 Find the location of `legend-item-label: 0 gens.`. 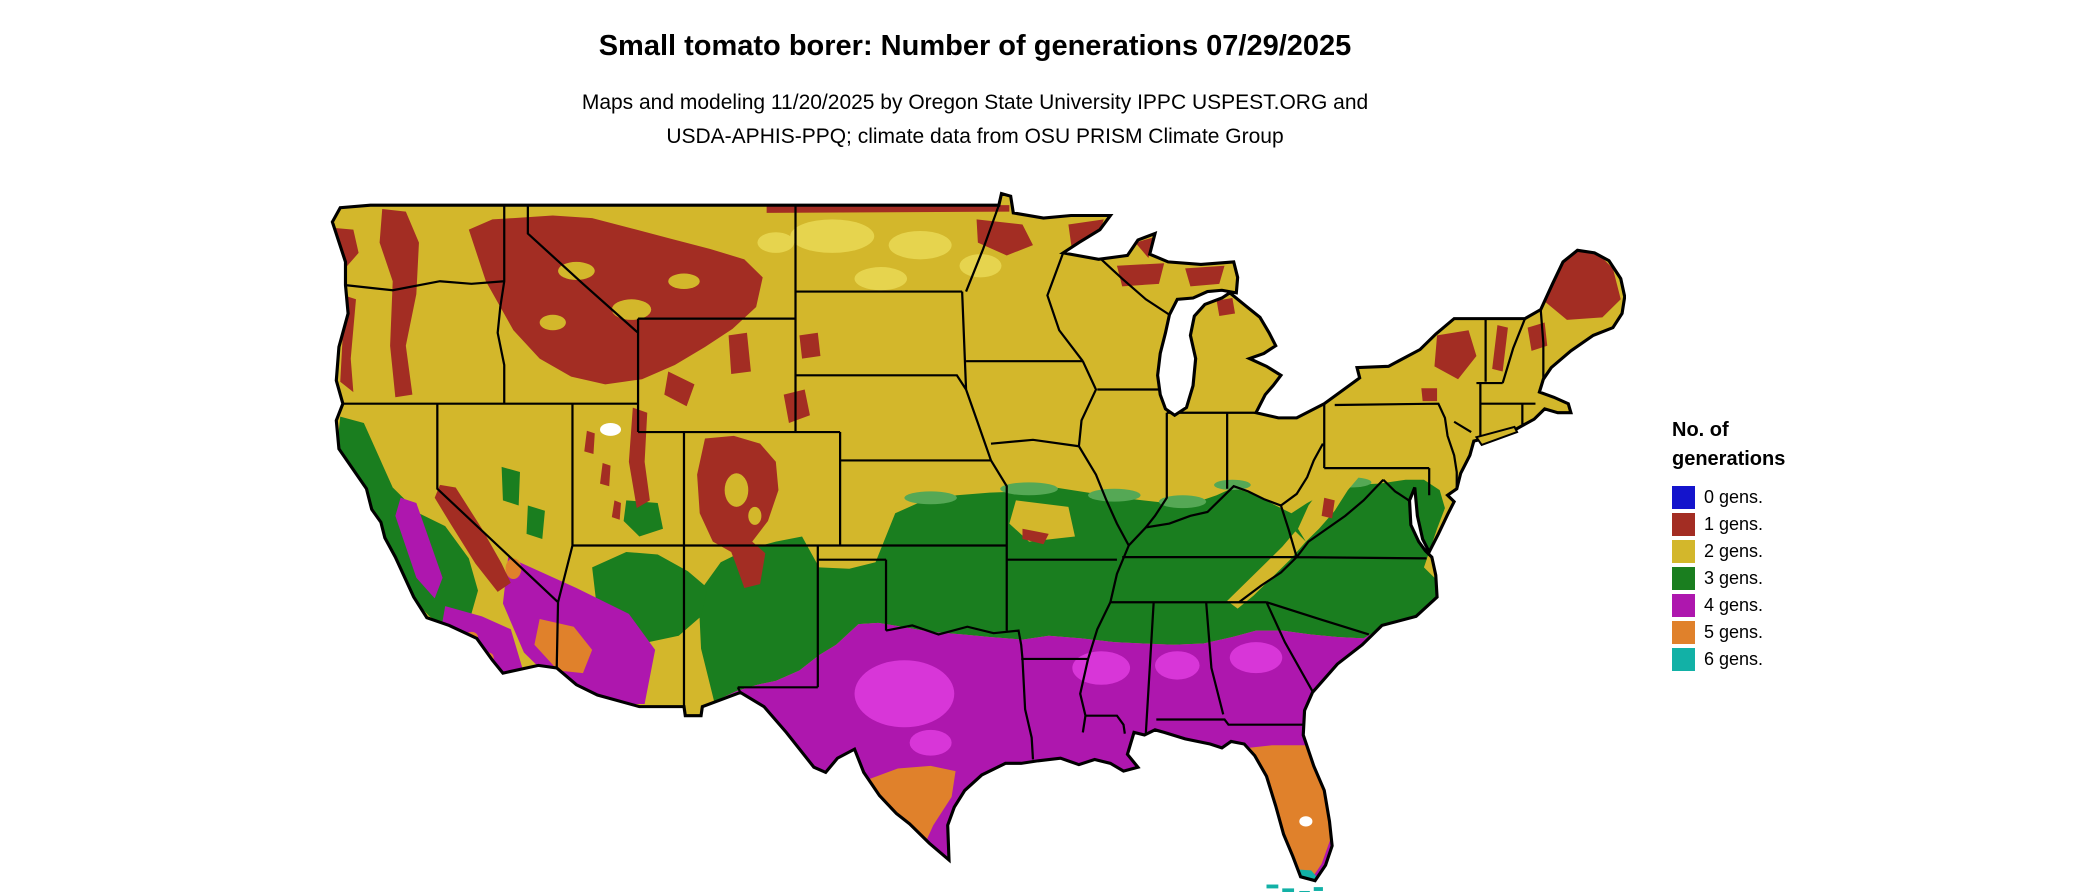

legend-item-label: 0 gens. is located at coordinates (1734, 497).